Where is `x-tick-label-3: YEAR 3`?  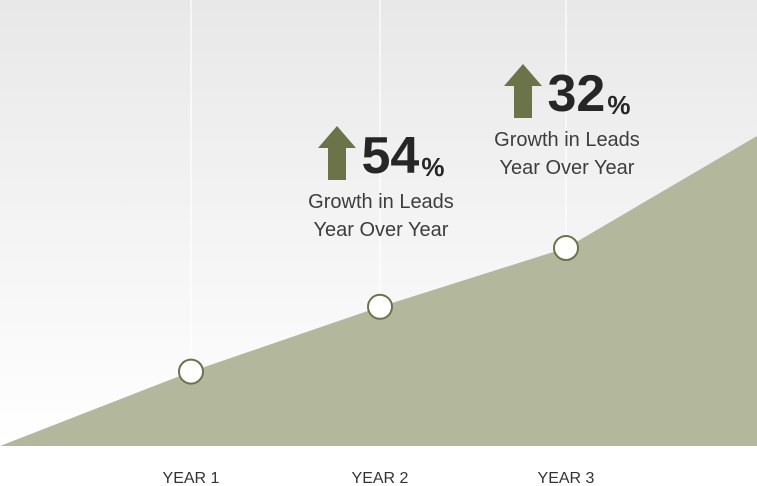
x-tick-label-3: YEAR 3 is located at coordinates (566, 478).